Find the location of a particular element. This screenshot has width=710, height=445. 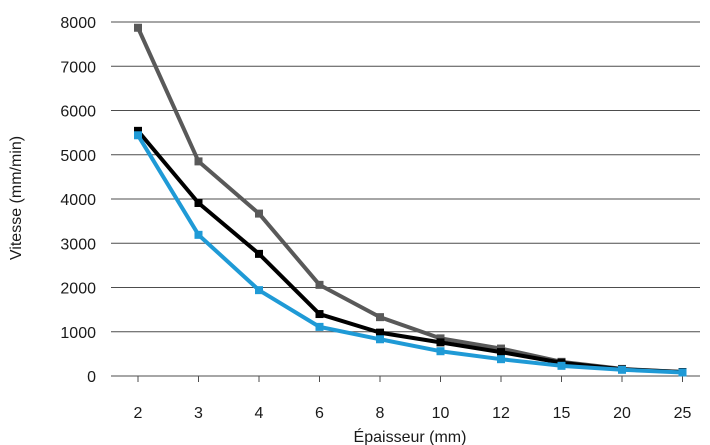

x-tick-label: 25 is located at coordinates (683, 413).